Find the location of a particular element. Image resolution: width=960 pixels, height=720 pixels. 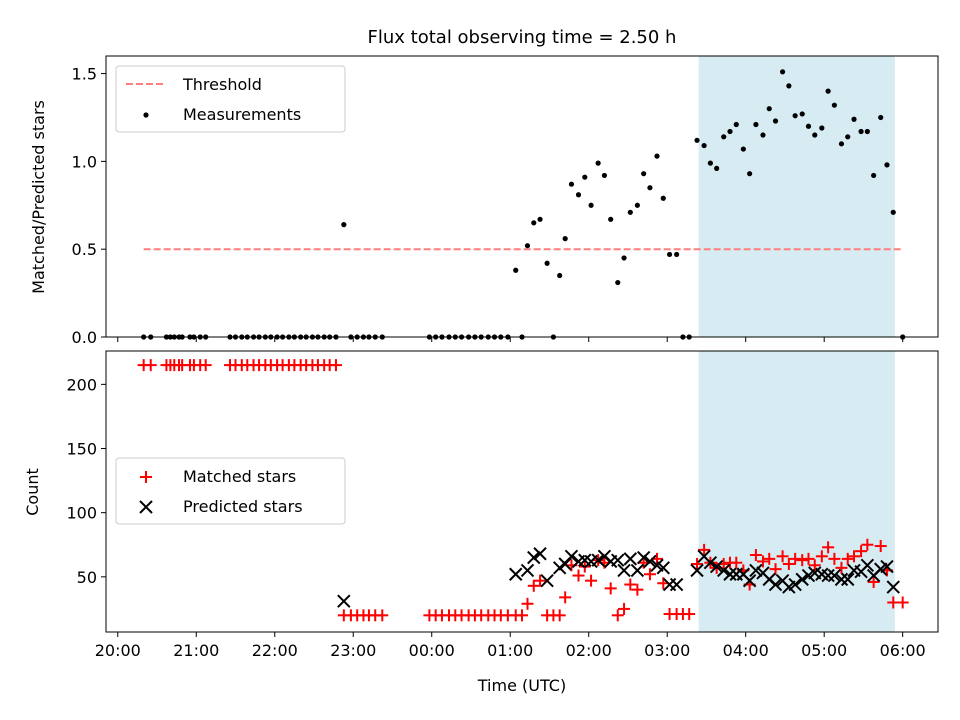

bottom-y-tick-label: 50 is located at coordinates (87, 577).